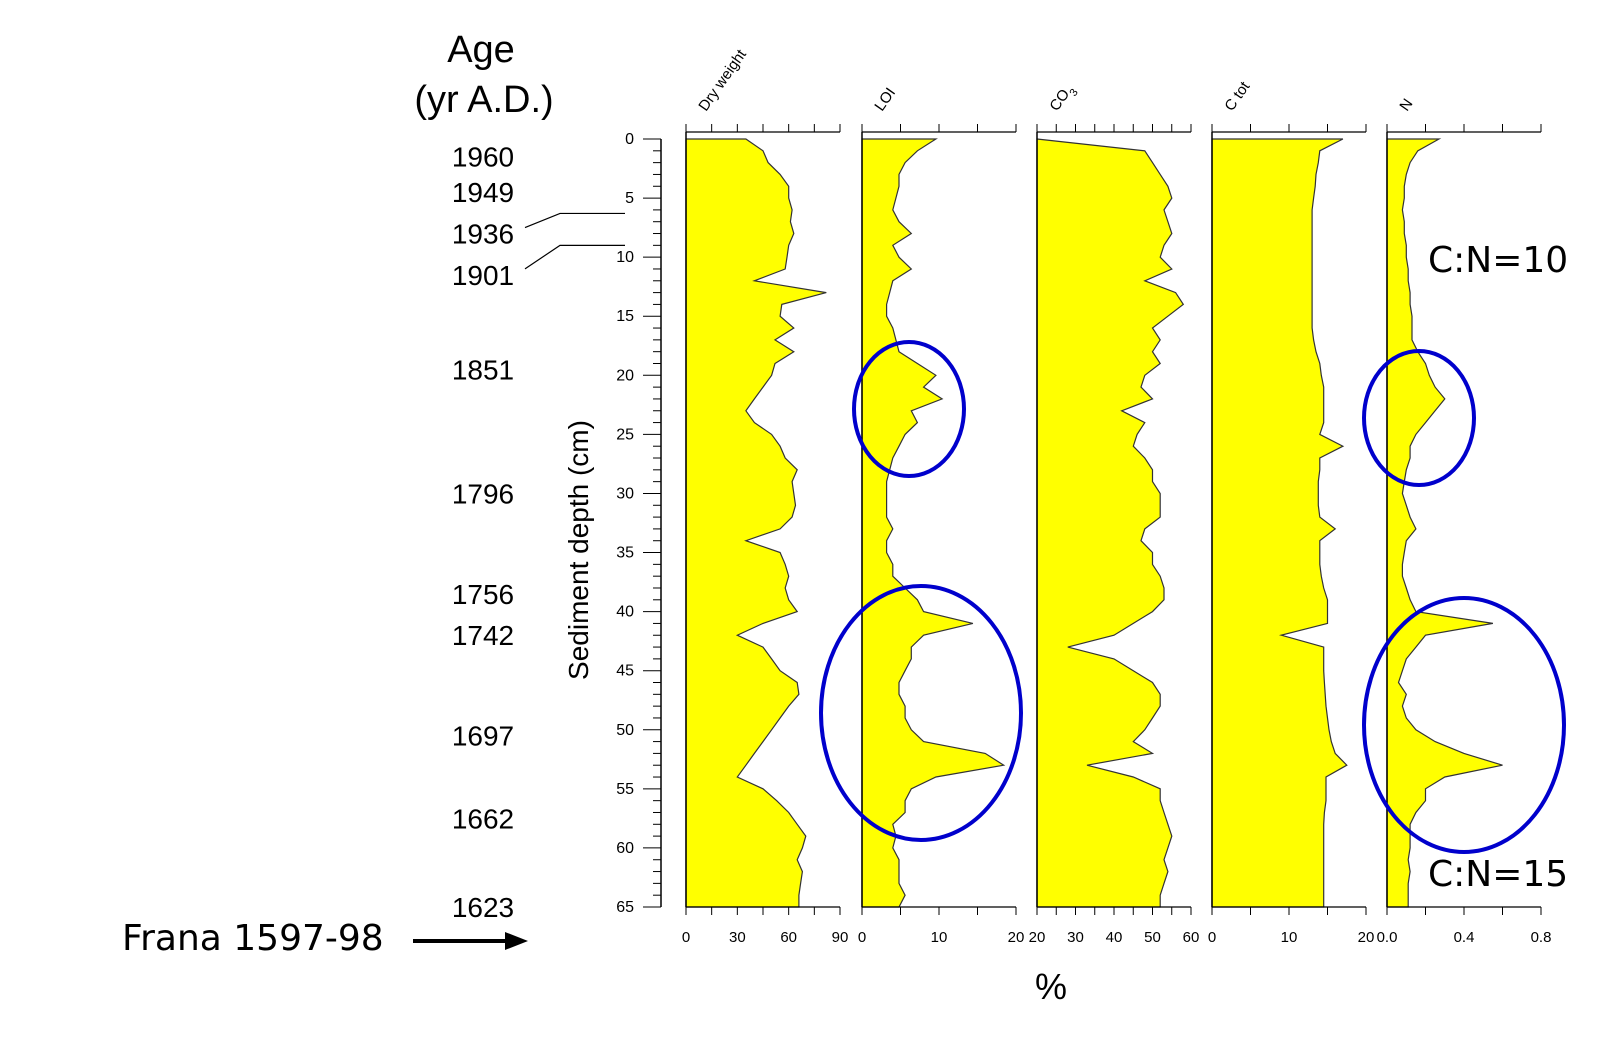 The height and width of the screenshot is (1051, 1619). Describe the element at coordinates (1212, 937) in the screenshot. I see `tick-label-c-tot: 0` at that location.